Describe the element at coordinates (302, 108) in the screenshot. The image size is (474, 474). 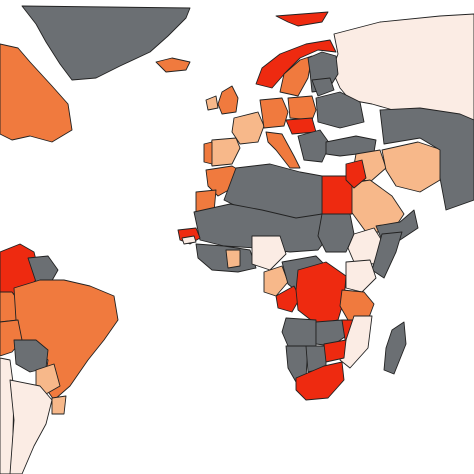
I see `country-poland` at that location.